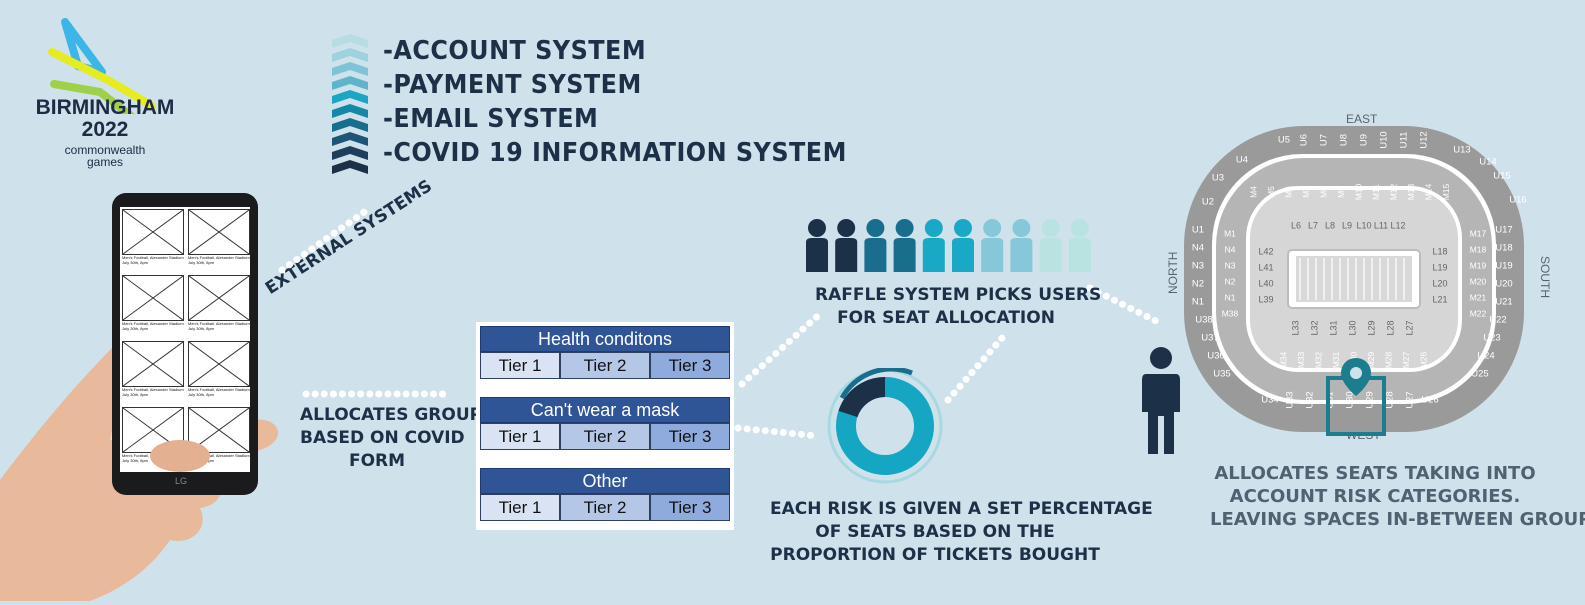  I want to click on stadium-block-label: L20, so click(1439, 283).